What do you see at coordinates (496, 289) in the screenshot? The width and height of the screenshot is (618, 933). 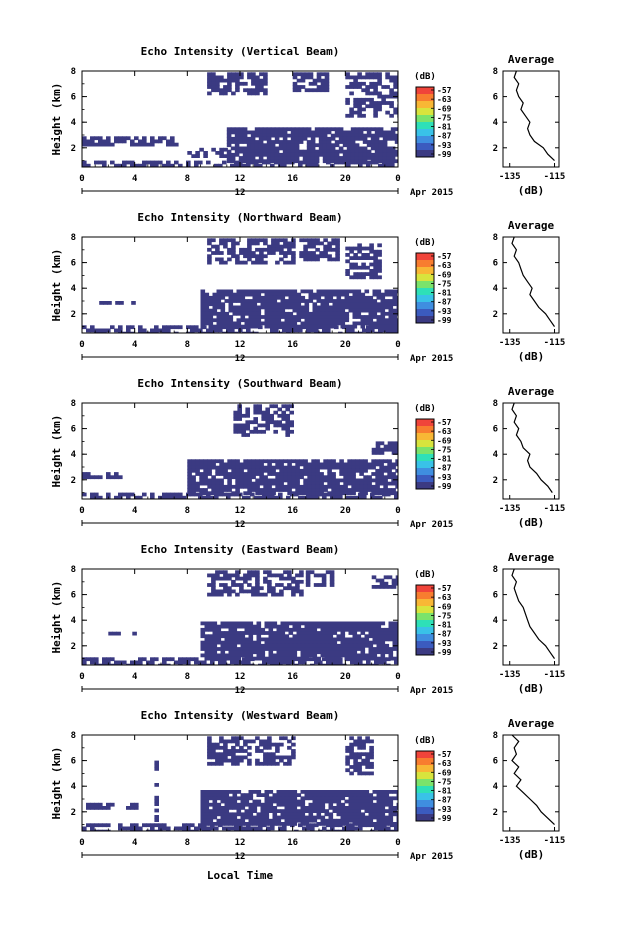 I see `average-y-tick-label: 4` at bounding box center [496, 289].